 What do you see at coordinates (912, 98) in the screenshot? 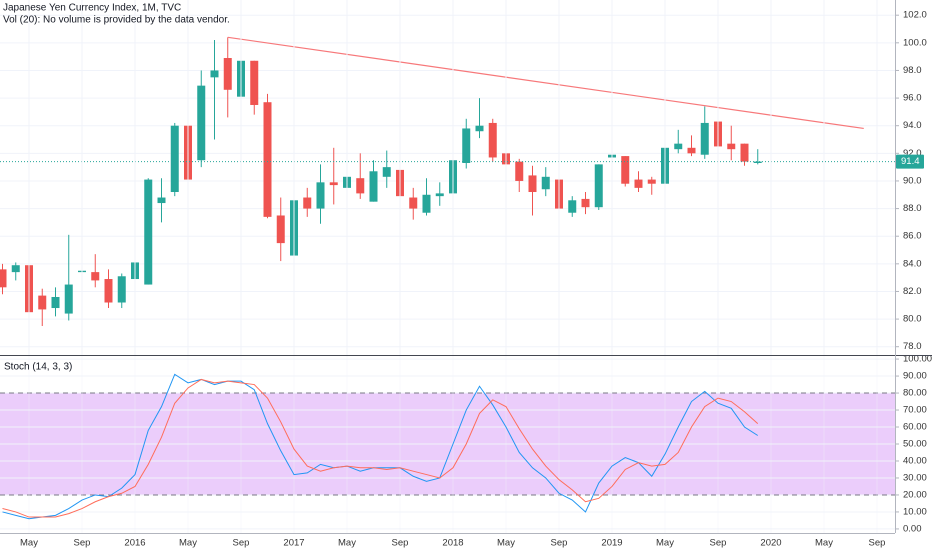
I see `y-tick-label: 96.0` at bounding box center [912, 98].